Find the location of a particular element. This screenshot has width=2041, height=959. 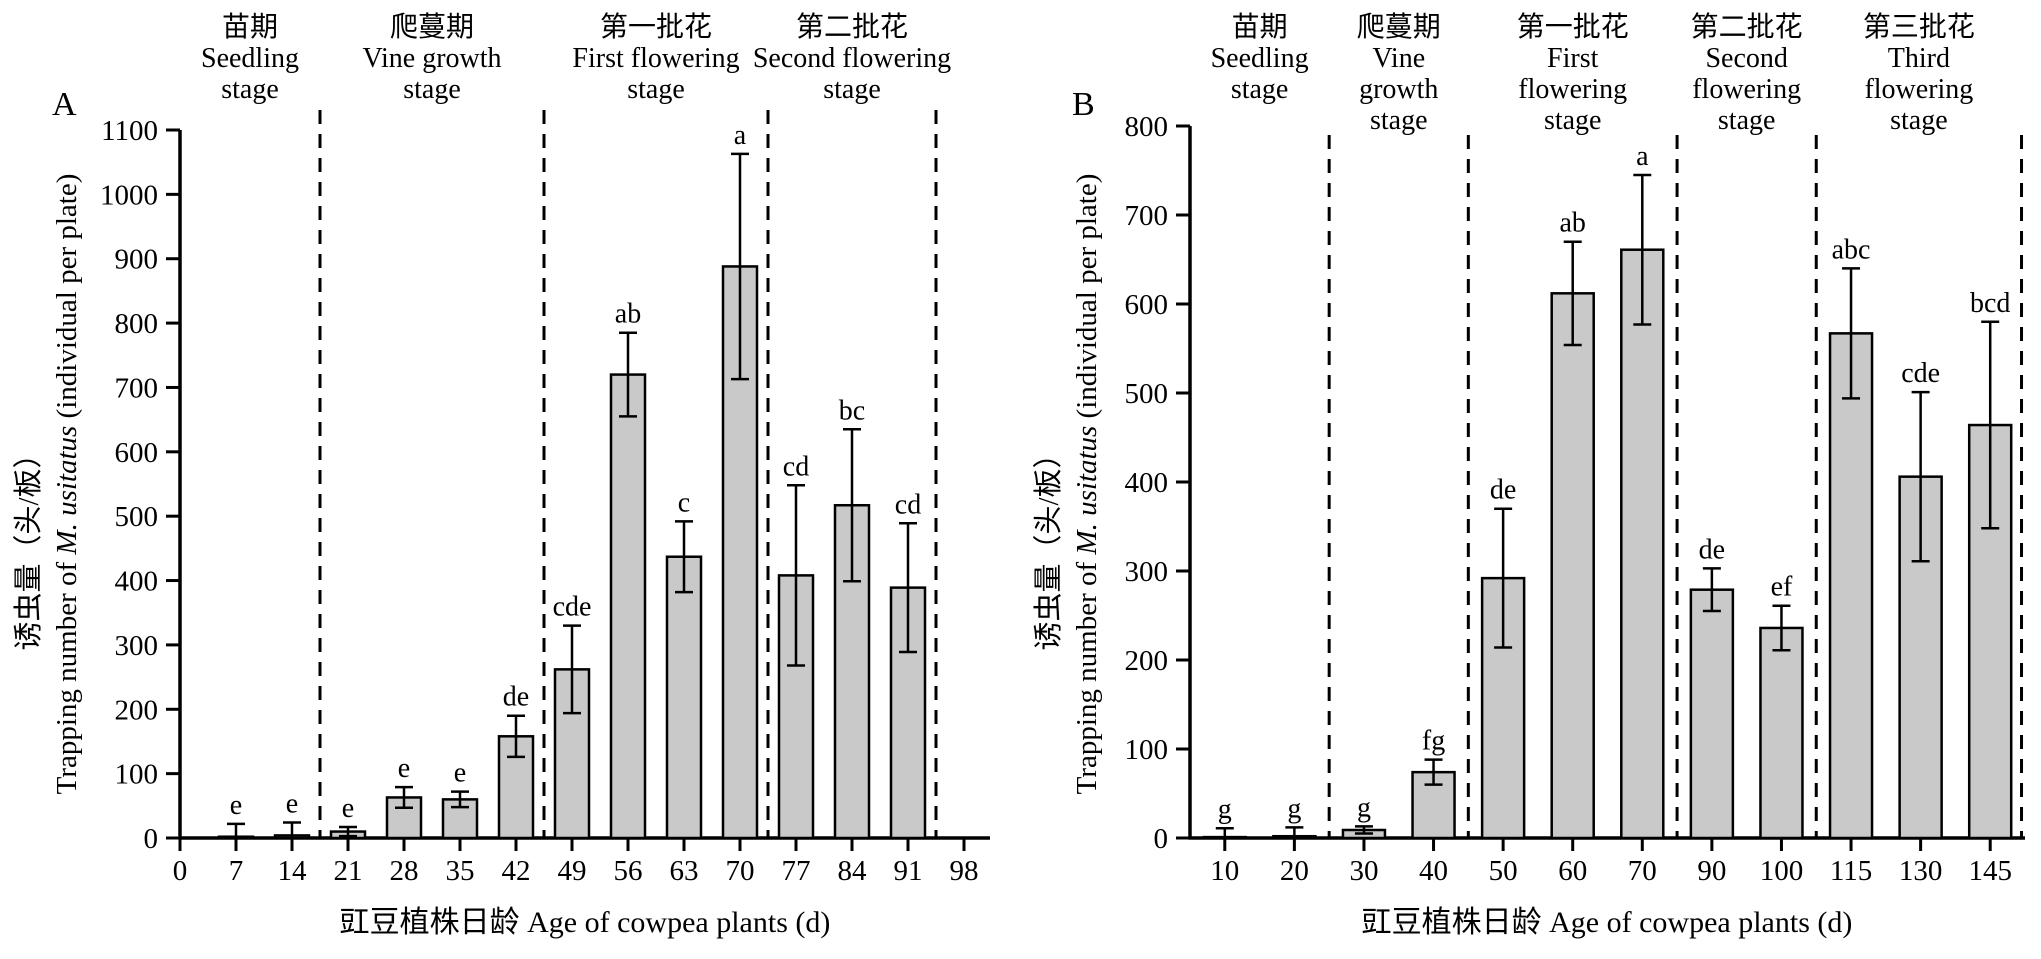

x-tick-label: 28 is located at coordinates (404, 871).